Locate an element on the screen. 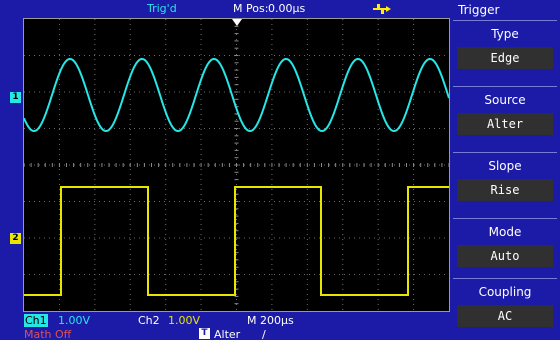  menu-item-slope: Slope Rise is located at coordinates (505, 184).